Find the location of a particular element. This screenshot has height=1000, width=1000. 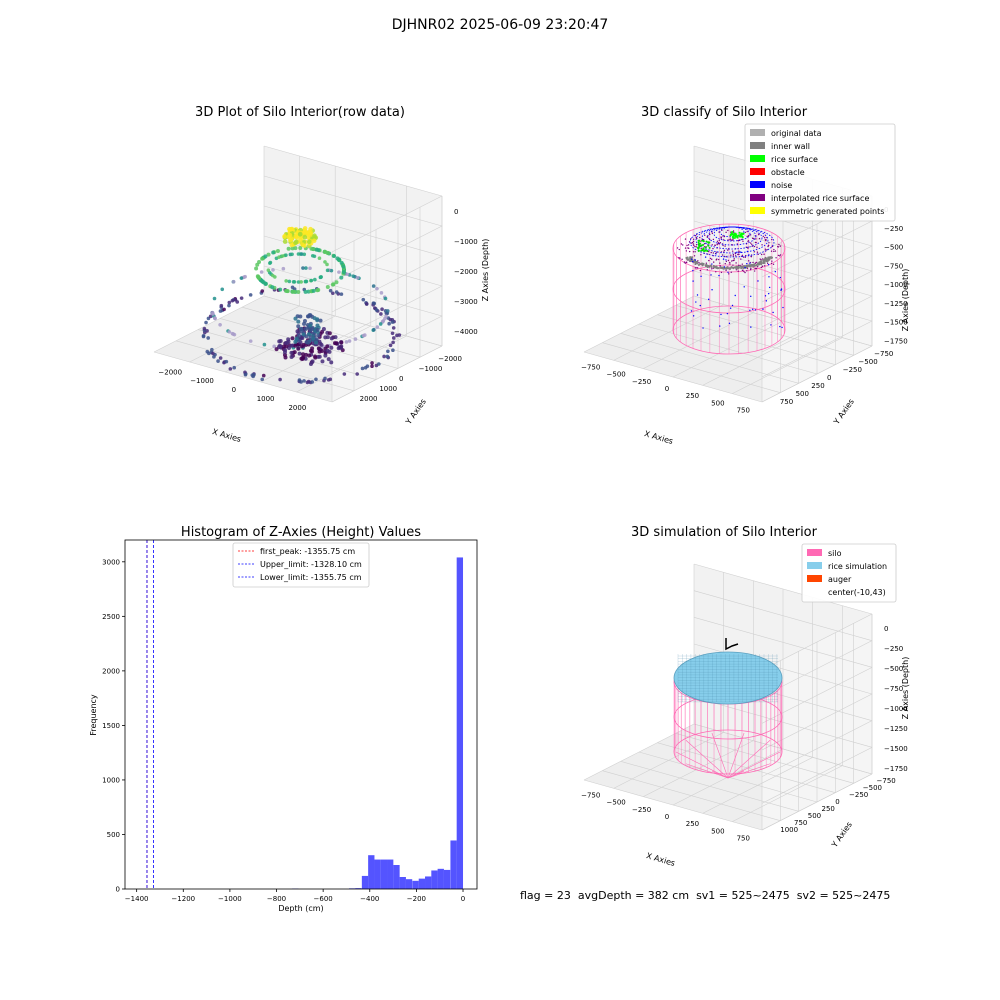

sv2-text: sv2 = 525~2475 is located at coordinates (843, 895).